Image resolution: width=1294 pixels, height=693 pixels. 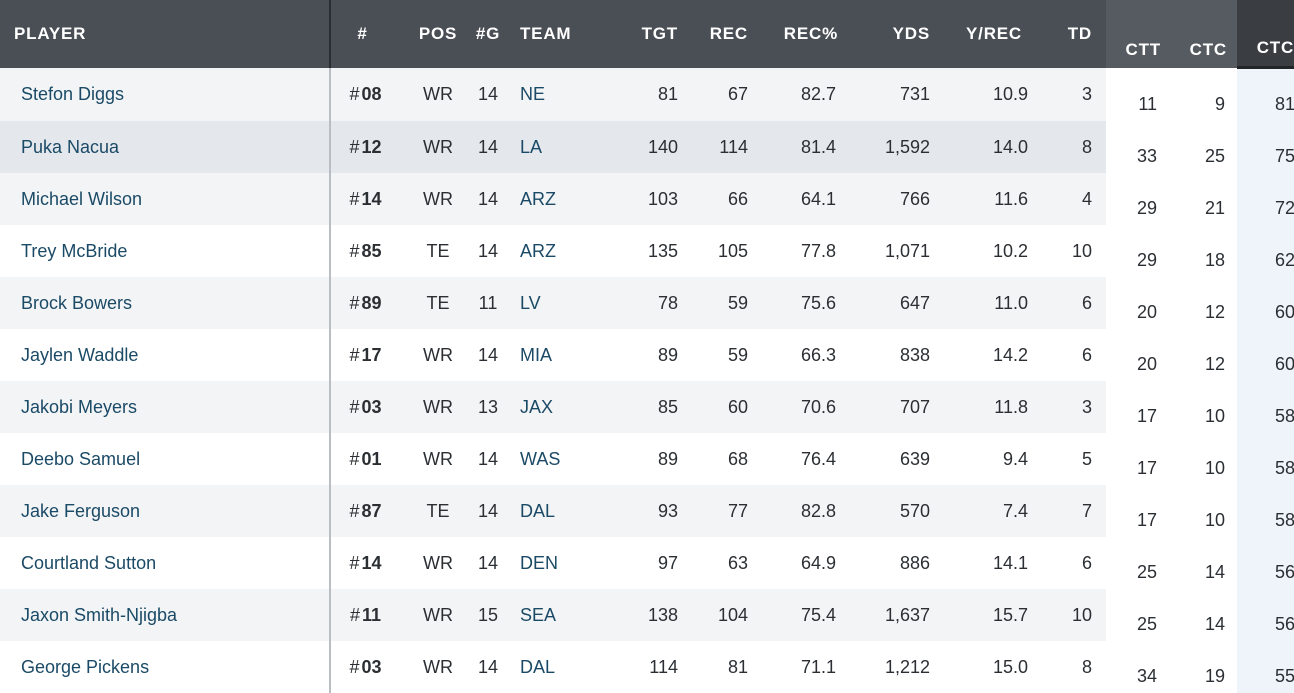 What do you see at coordinates (165, 407) in the screenshot?
I see `player-name-link: Jakobi Meyers` at bounding box center [165, 407].